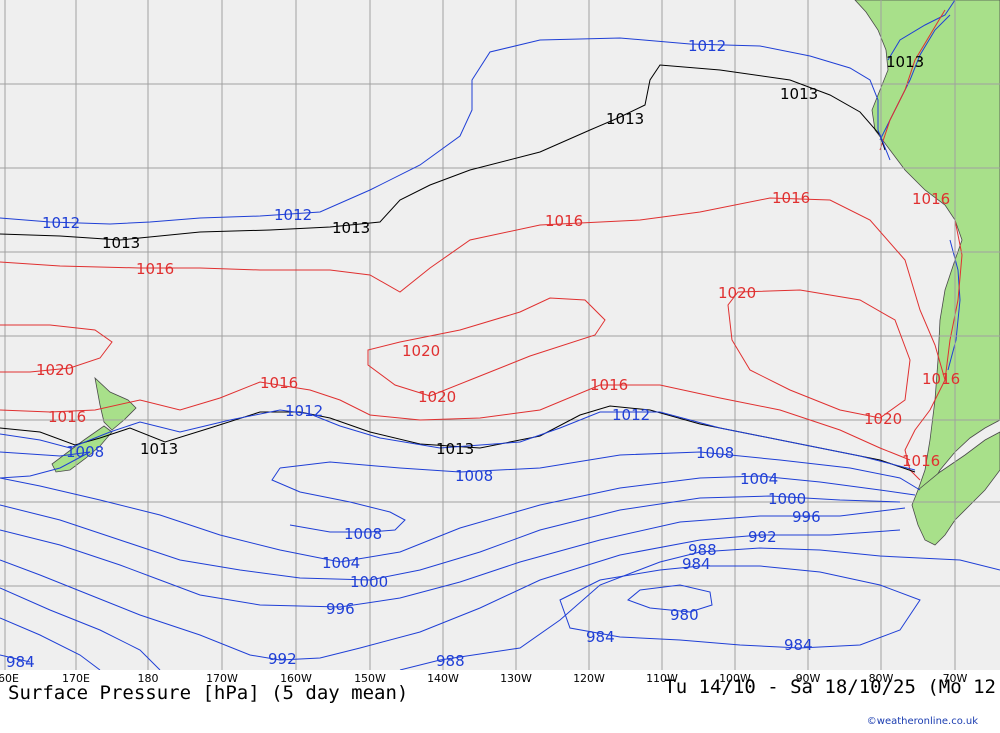 The image size is (1000, 733). What do you see at coordinates (955, 678) in the screenshot?
I see `longitude-label: 70W` at bounding box center [955, 678].